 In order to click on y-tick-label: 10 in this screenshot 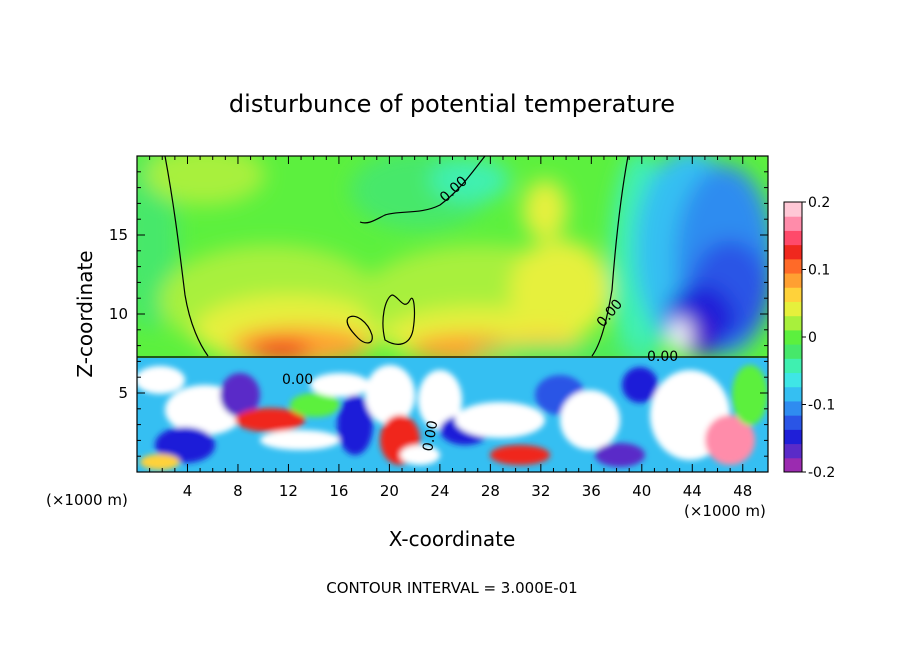, I will do `click(118, 314)`.